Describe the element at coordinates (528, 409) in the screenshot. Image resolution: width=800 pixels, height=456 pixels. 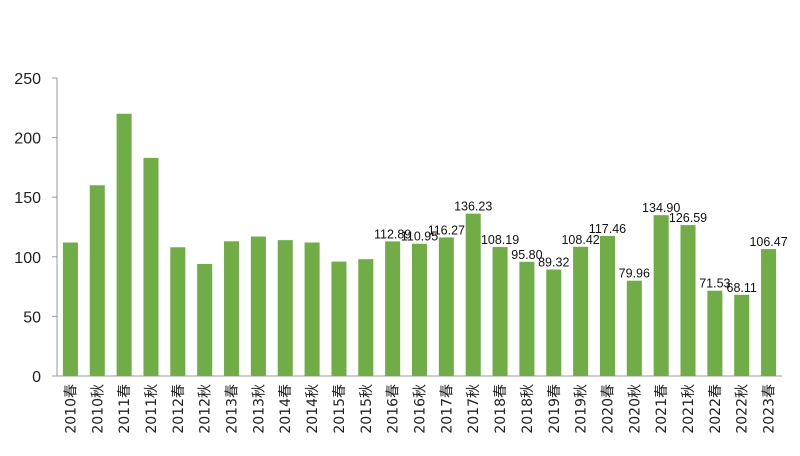
I see `x-tick-label: 2018秋` at that location.